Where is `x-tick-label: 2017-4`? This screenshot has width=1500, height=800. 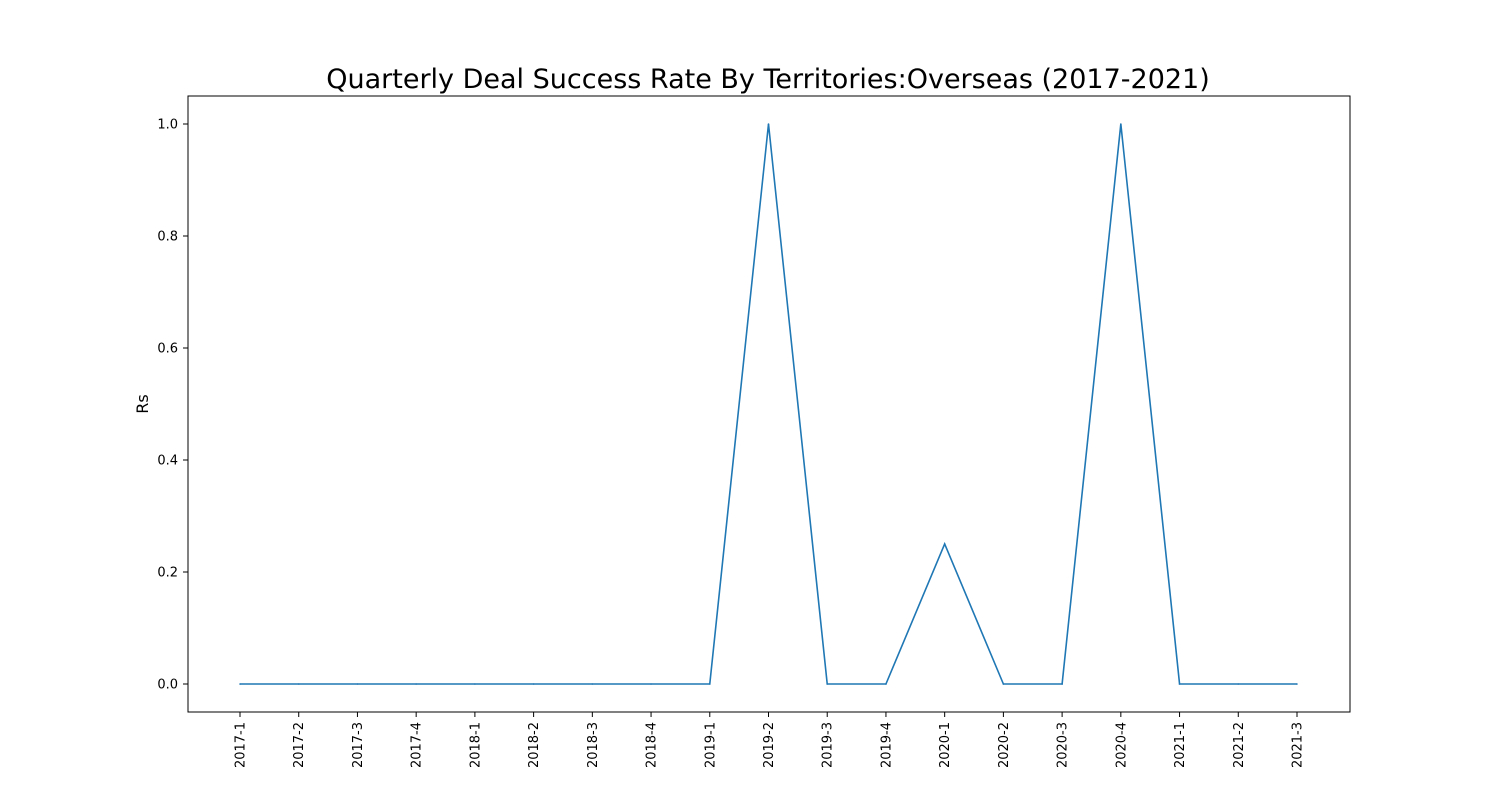 x-tick-label: 2017-4 is located at coordinates (417, 745).